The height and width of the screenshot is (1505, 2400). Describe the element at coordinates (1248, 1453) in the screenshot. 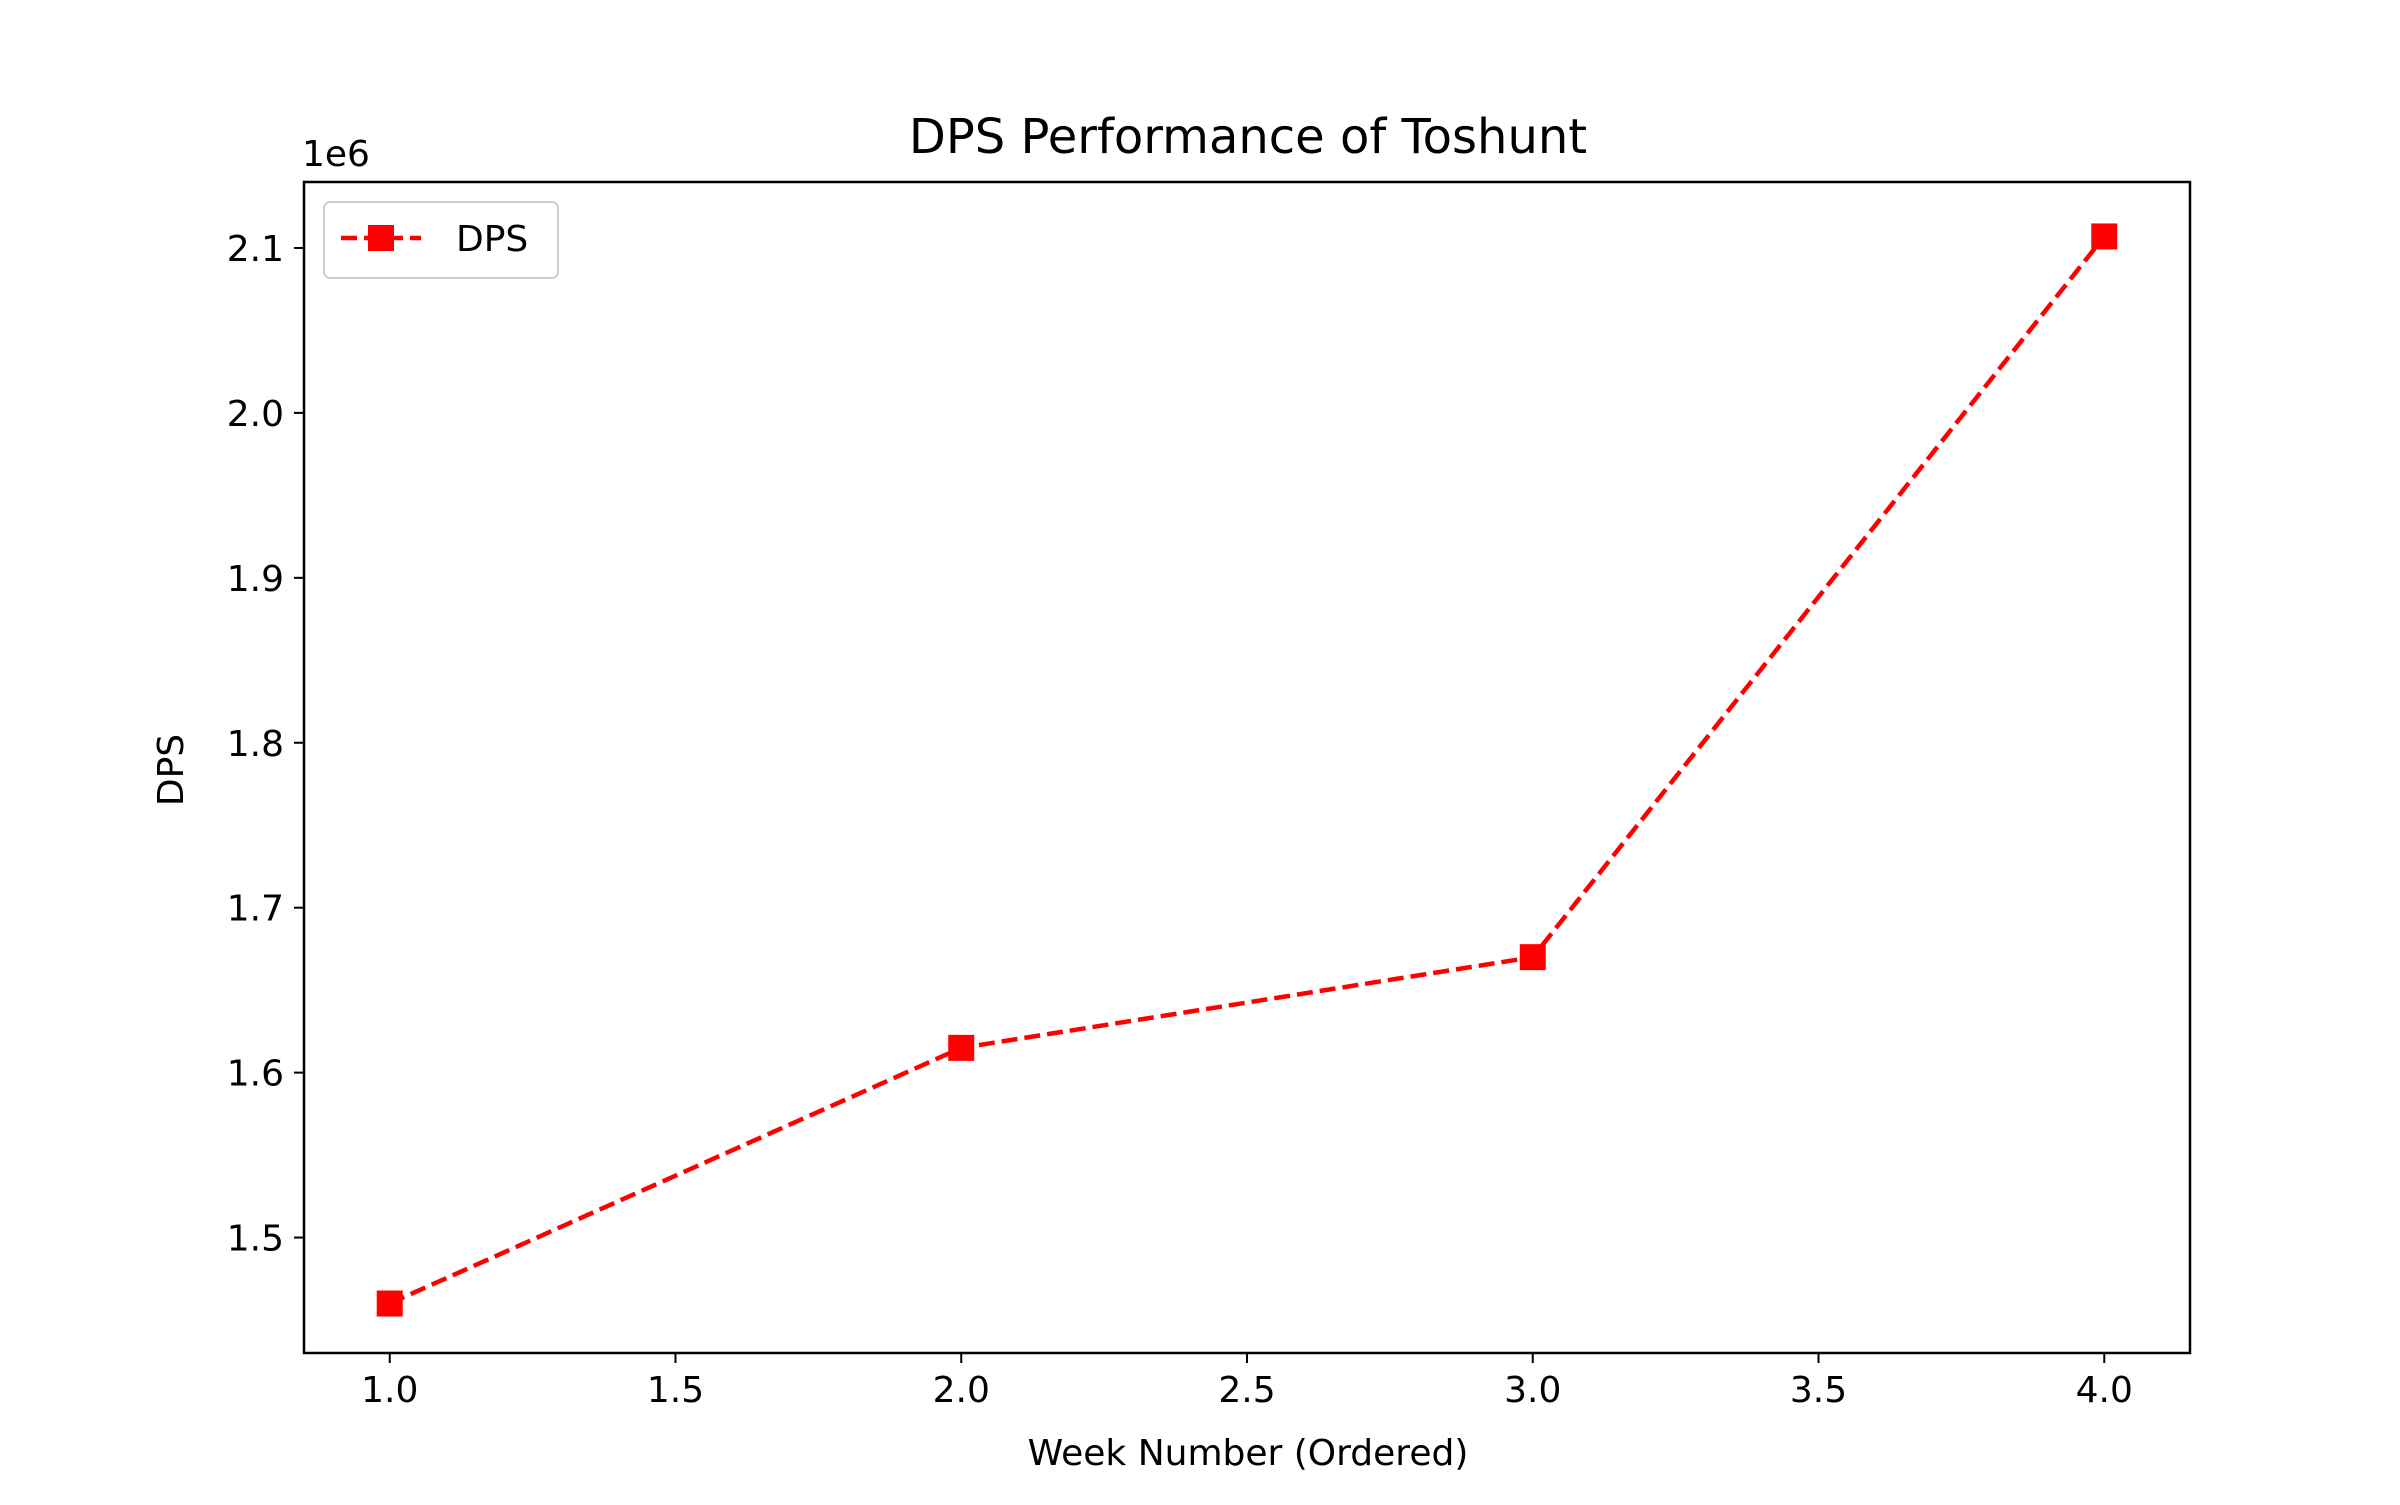

I see `x-axis-label: Week Number (Ordered)` at that location.